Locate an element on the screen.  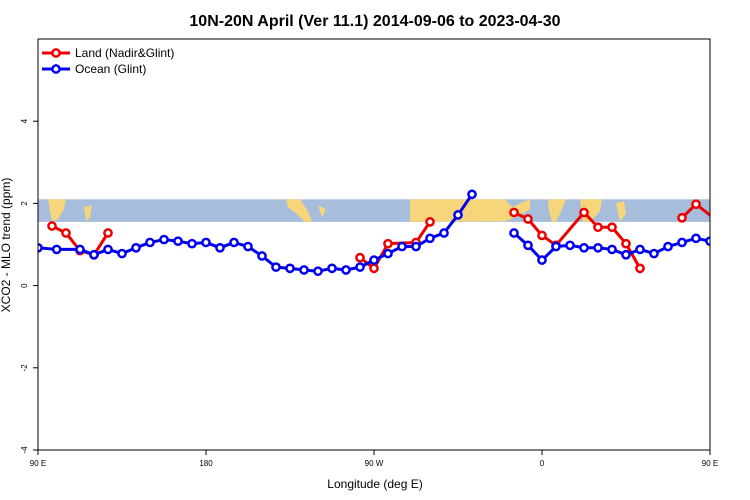
y-tick-label: 2 is located at coordinates (24, 203).